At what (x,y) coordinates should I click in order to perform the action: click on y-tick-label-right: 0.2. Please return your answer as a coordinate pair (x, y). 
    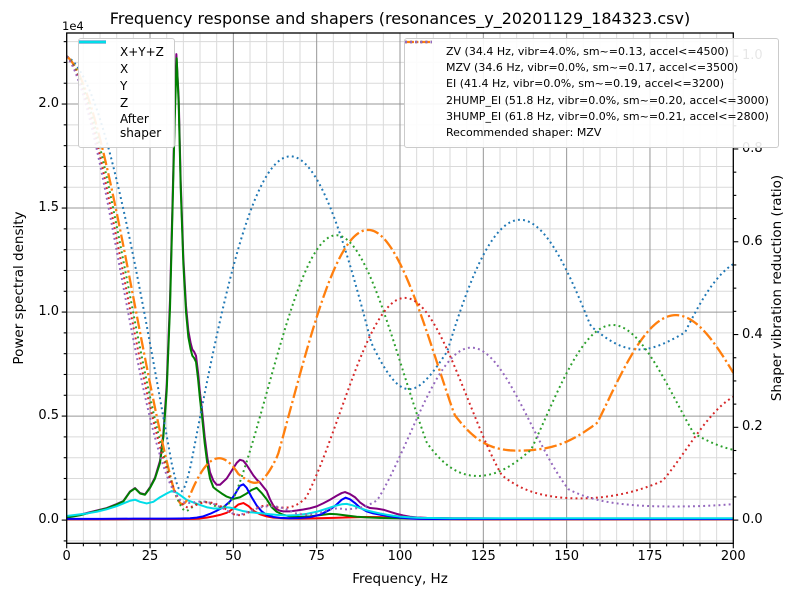
    Looking at the image, I should click on (752, 427).